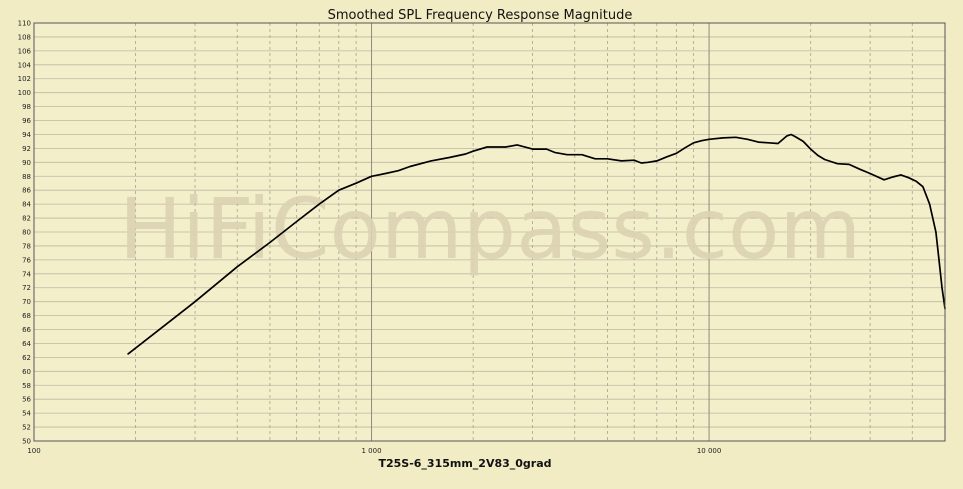 This screenshot has height=489, width=963. What do you see at coordinates (26, 205) in the screenshot?
I see `y-tick-label: 84` at bounding box center [26, 205].